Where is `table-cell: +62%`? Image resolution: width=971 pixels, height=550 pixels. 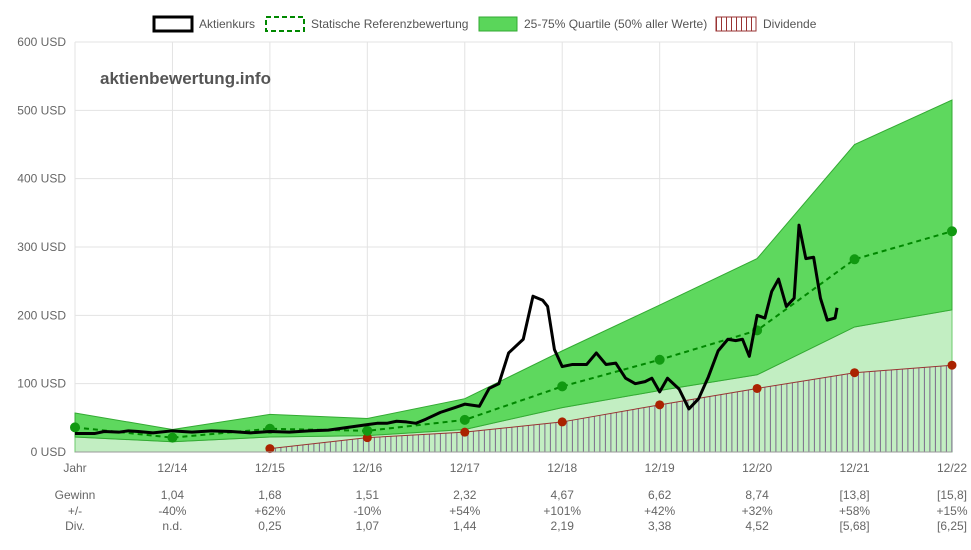
table-cell: +62% is located at coordinates (269, 511).